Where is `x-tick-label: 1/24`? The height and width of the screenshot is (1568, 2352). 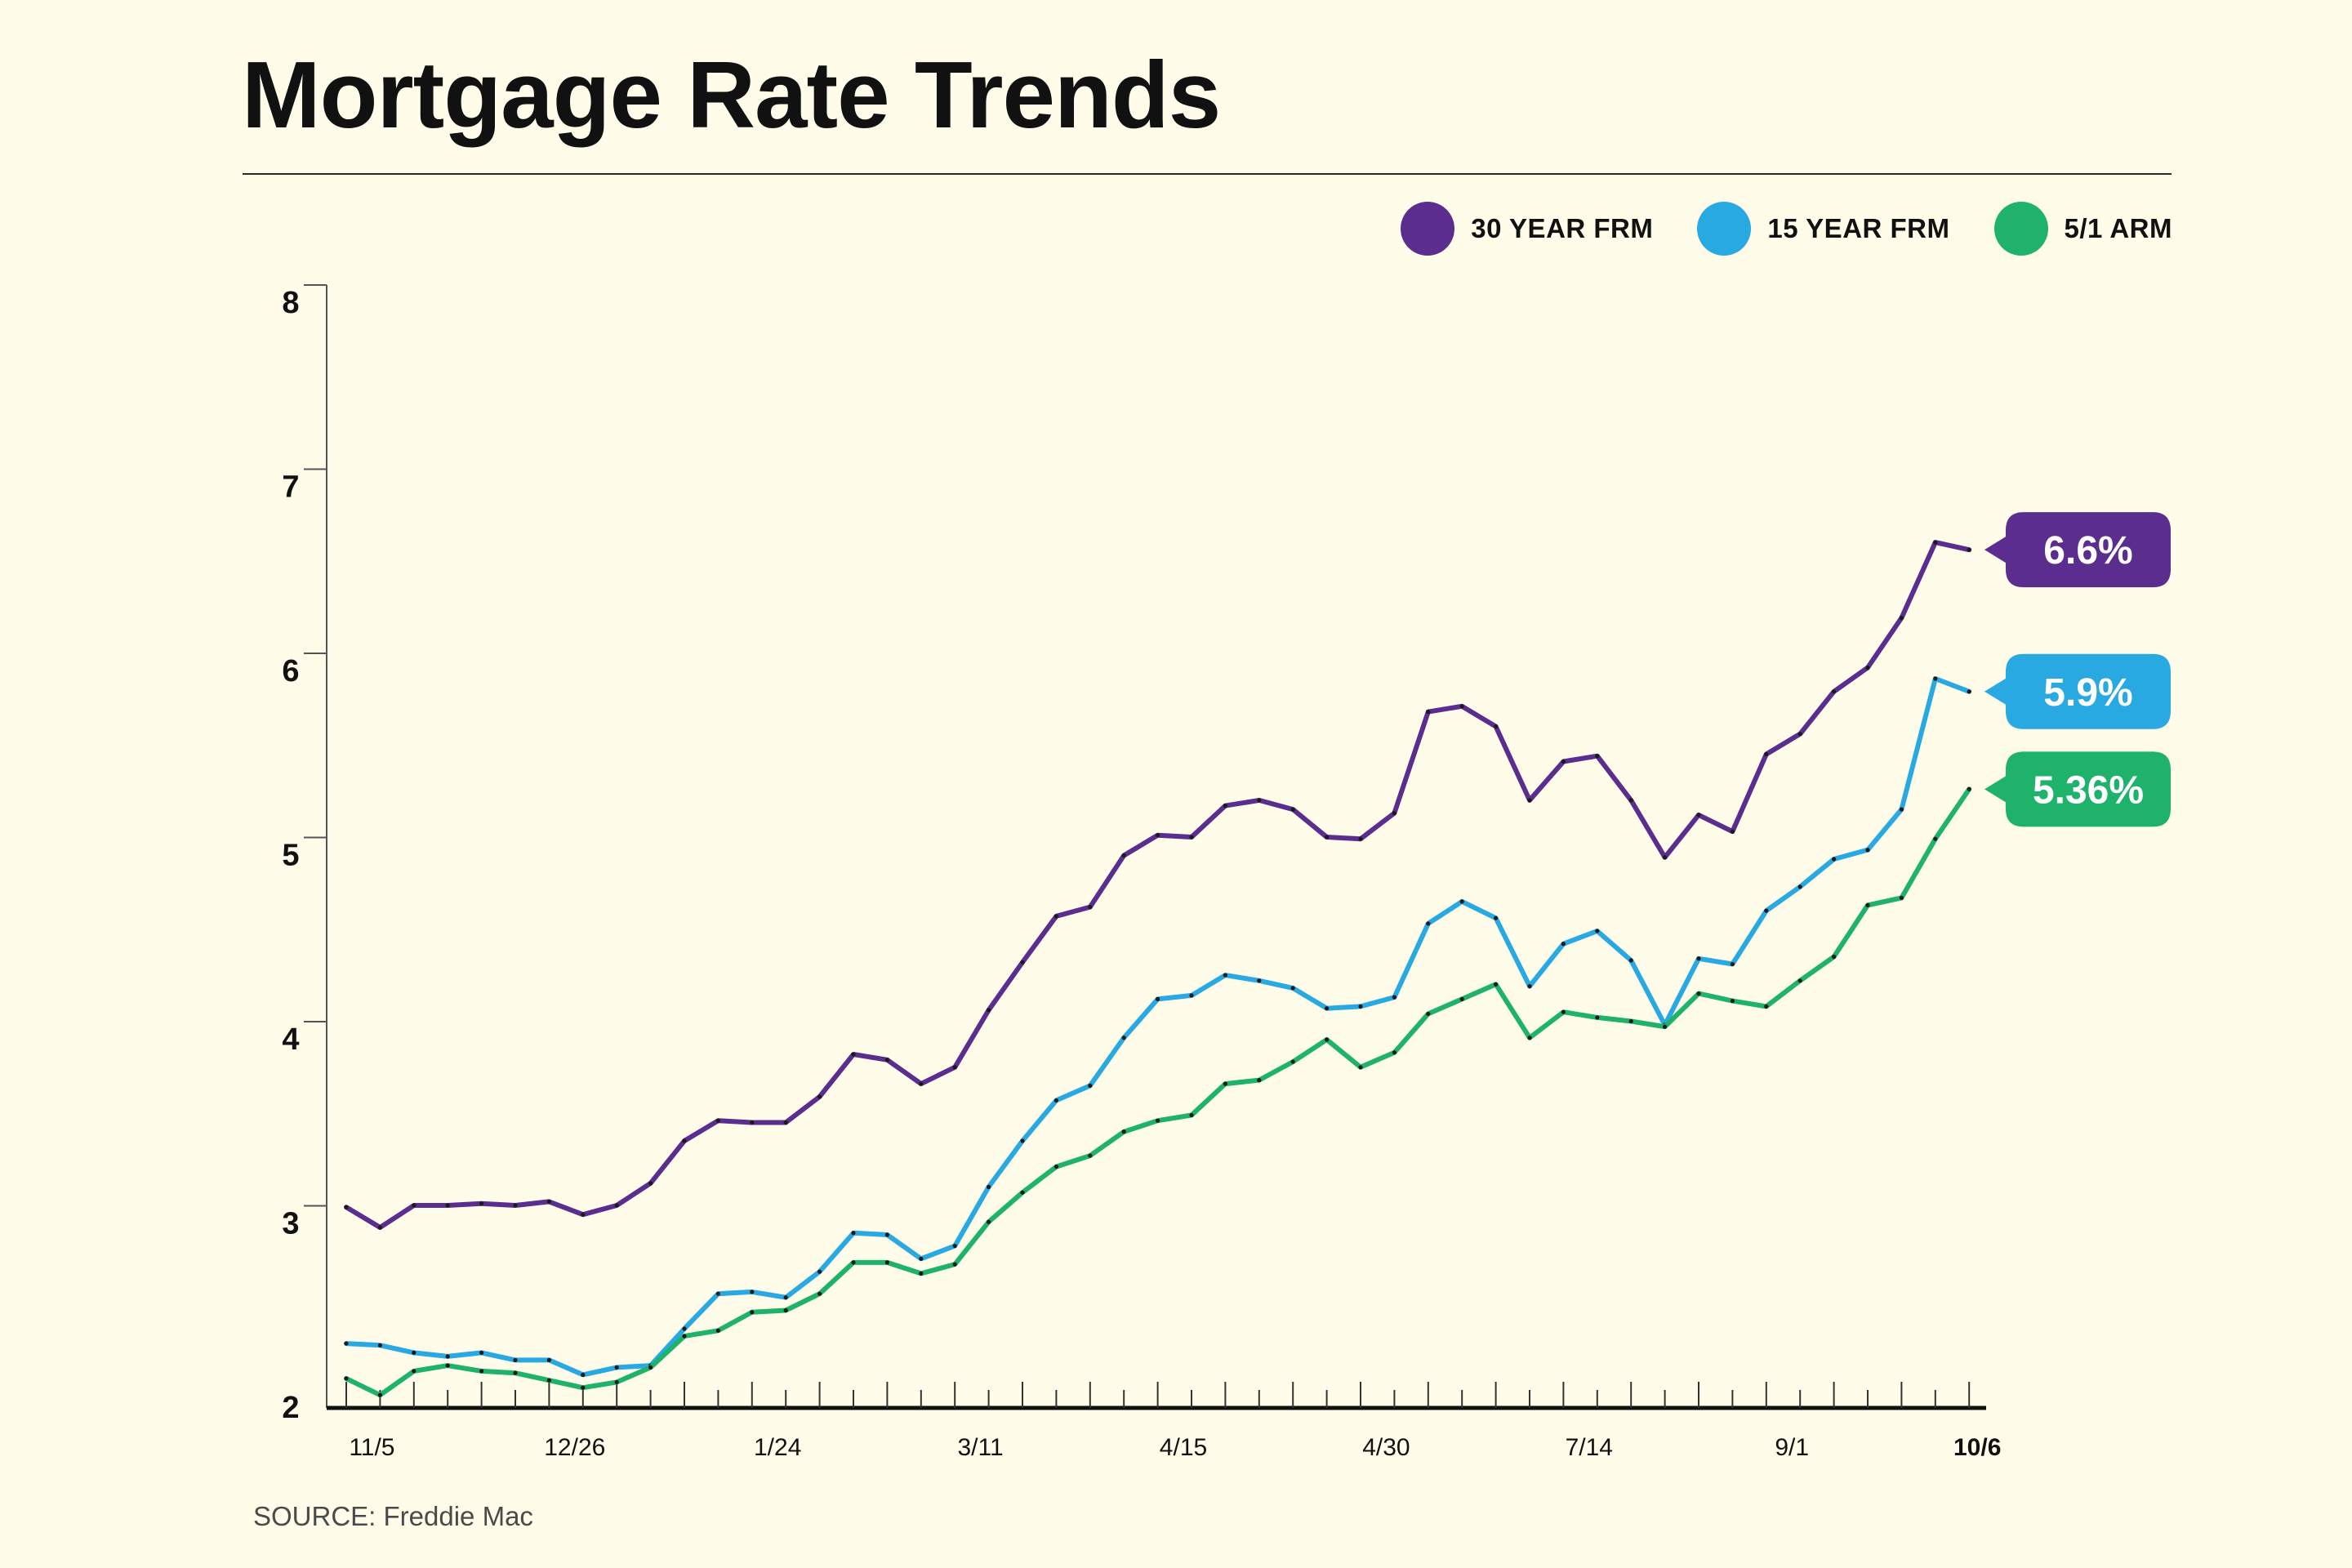 x-tick-label: 1/24 is located at coordinates (777, 1447).